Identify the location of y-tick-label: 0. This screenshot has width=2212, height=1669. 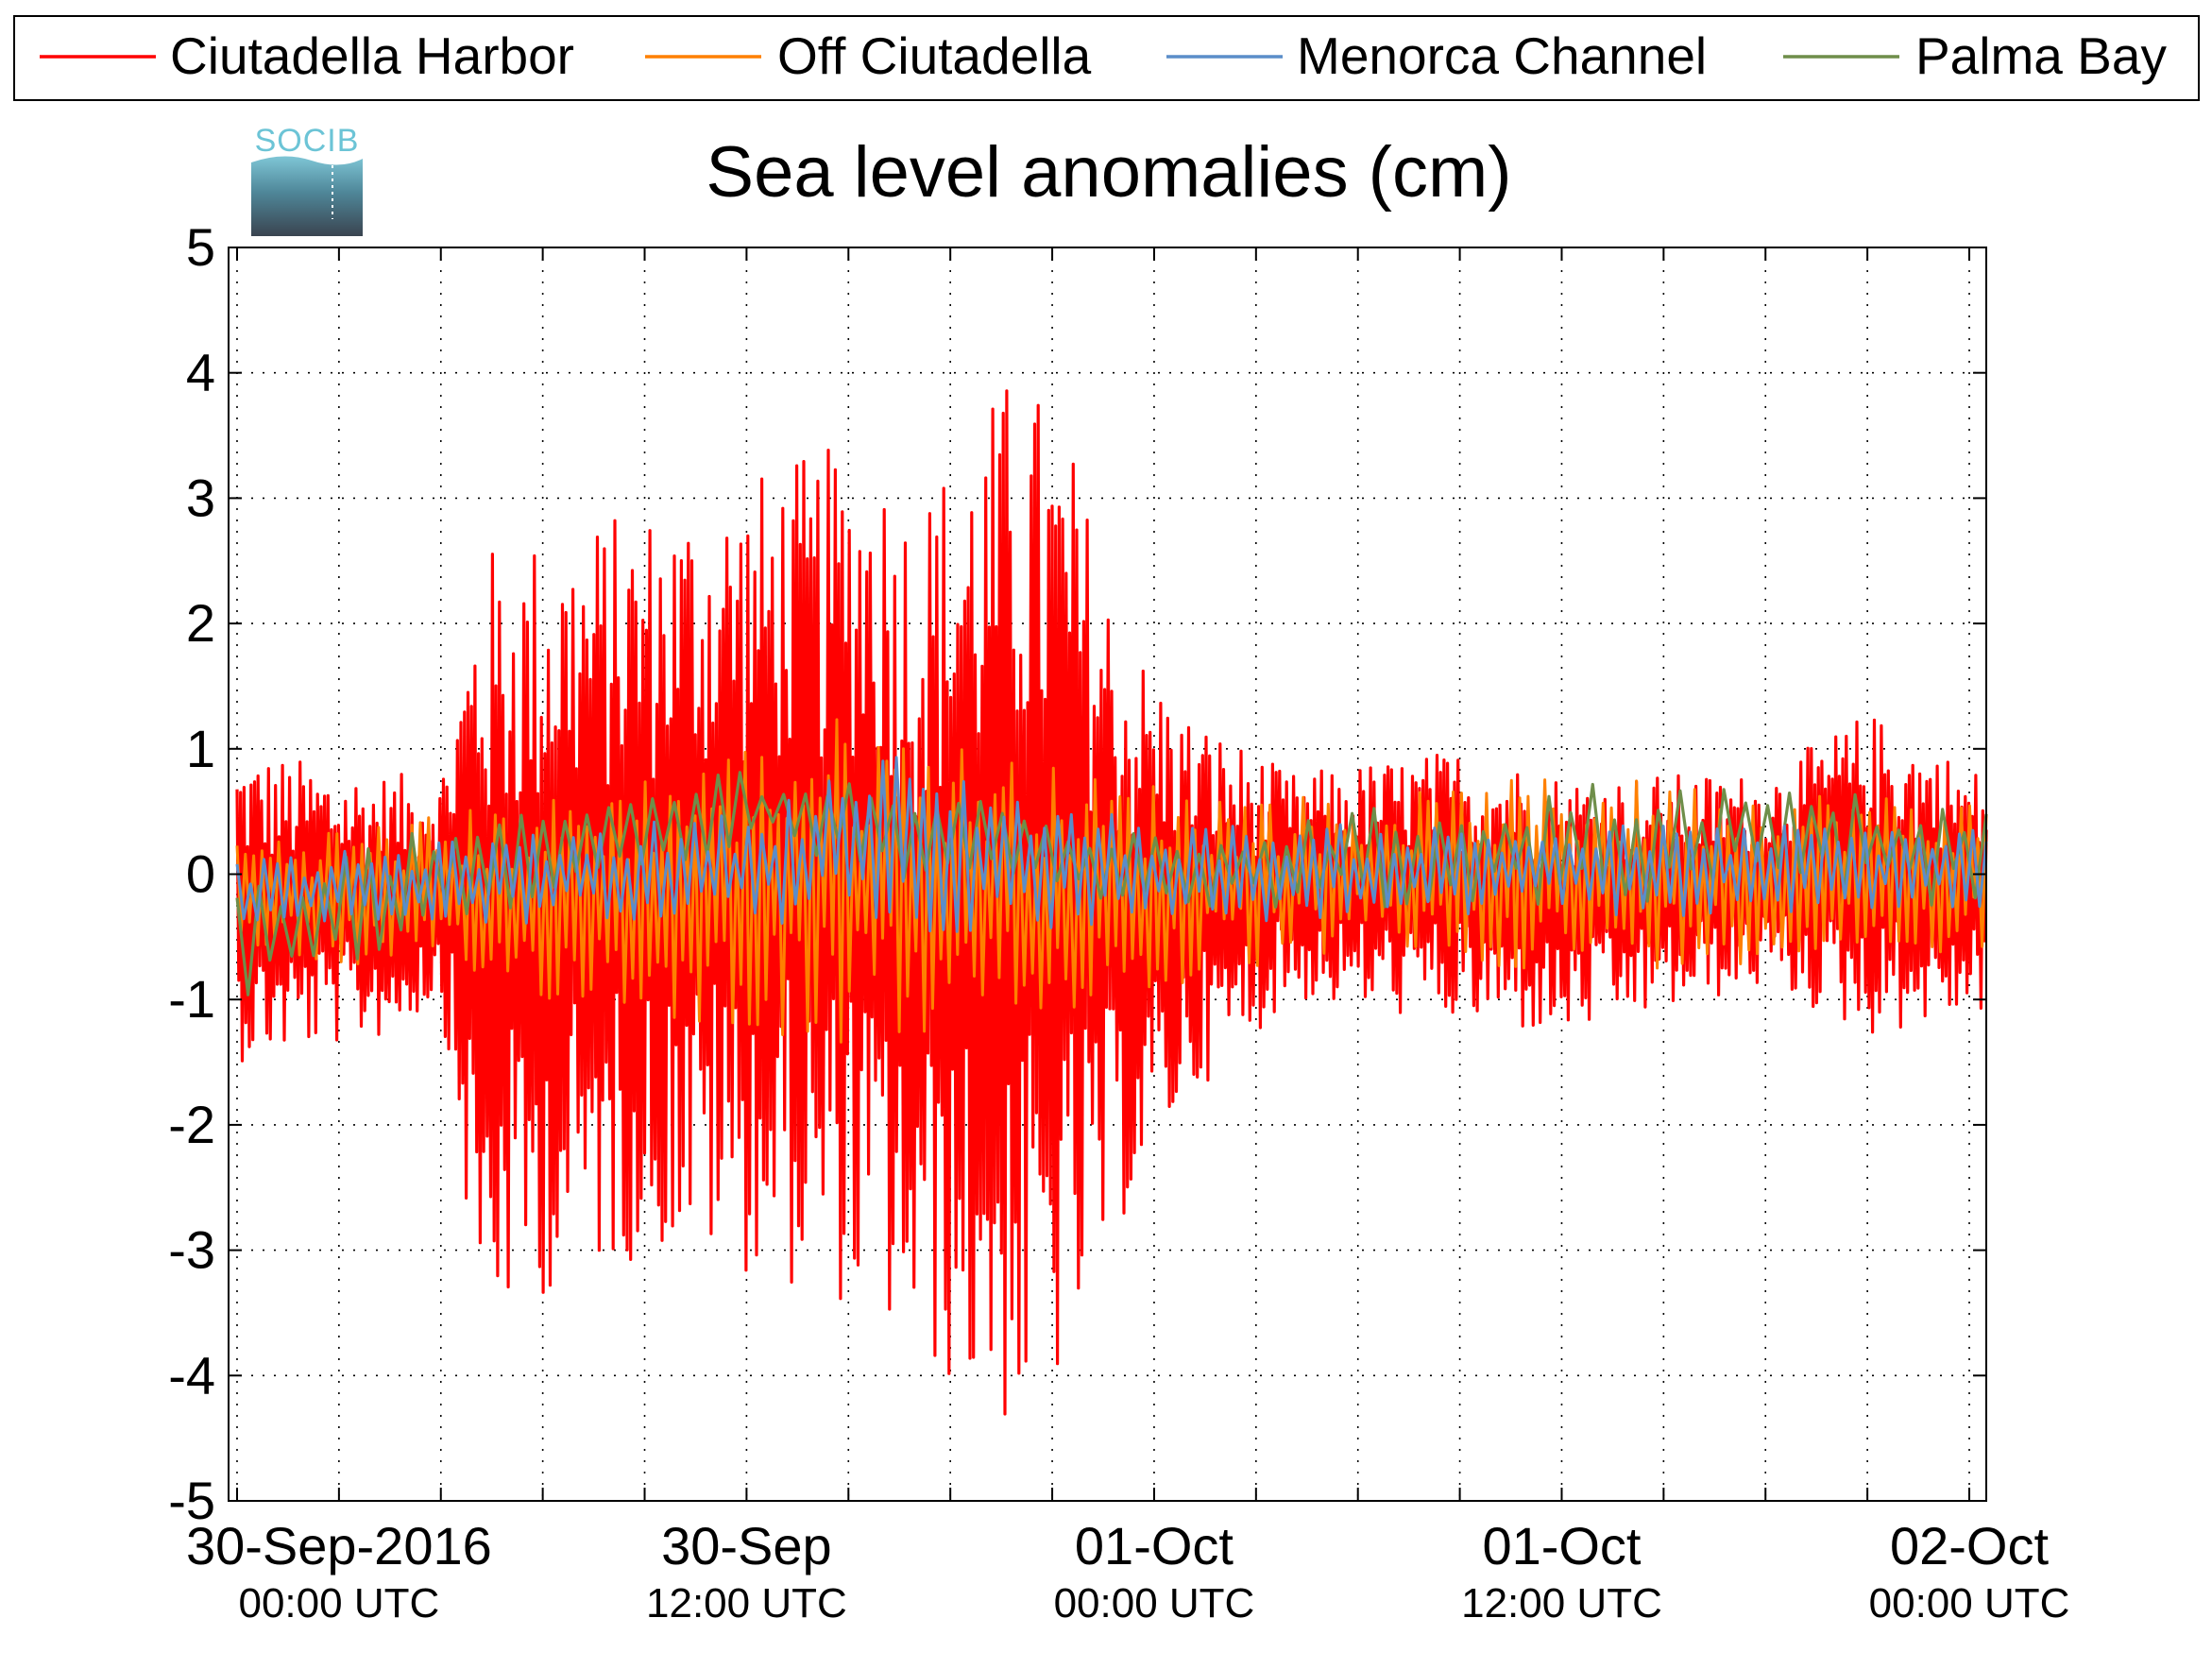
(200, 874).